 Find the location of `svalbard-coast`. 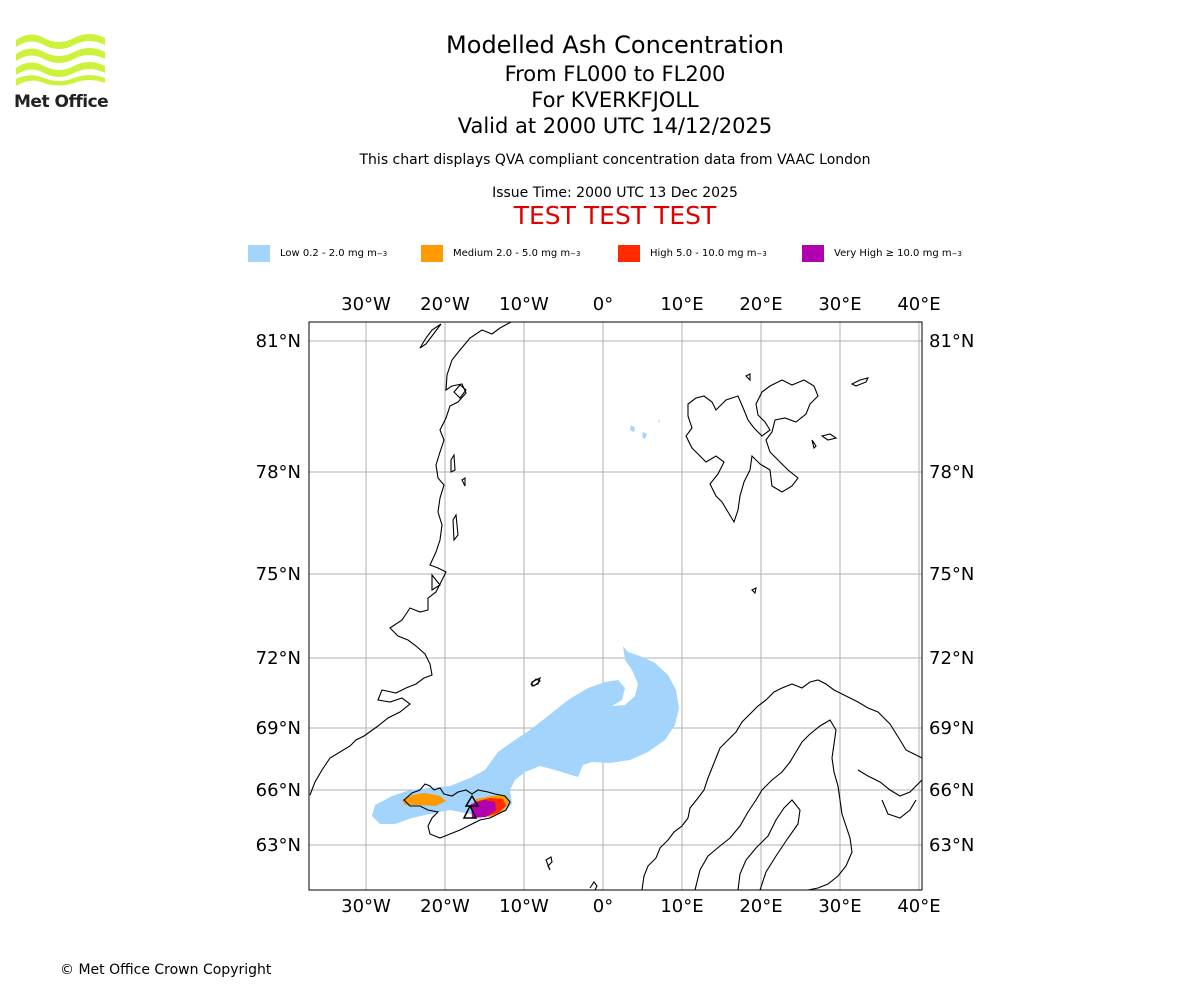

svalbard-coast is located at coordinates (752, 451).